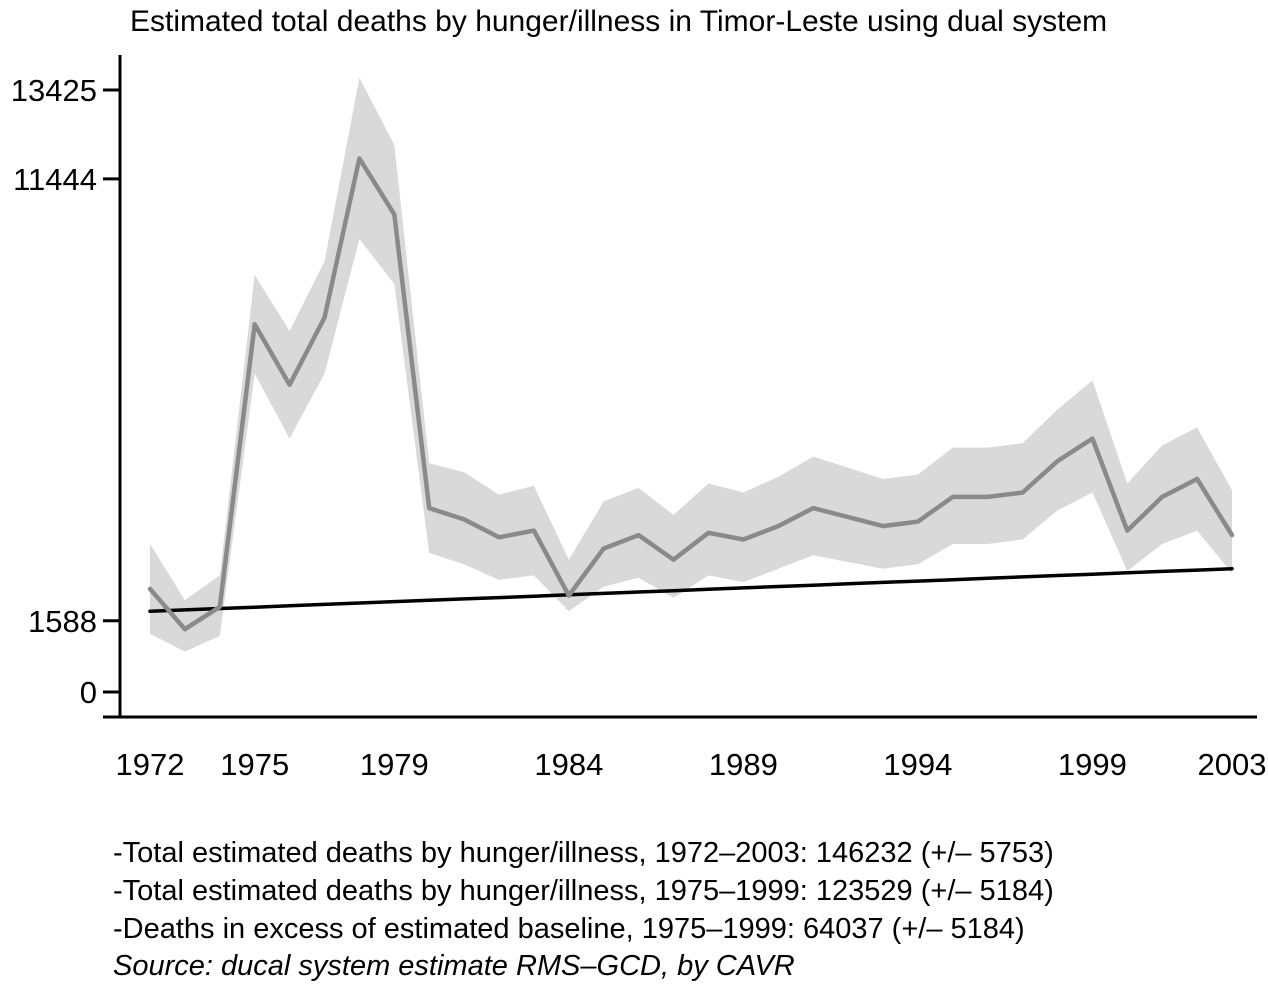  Describe the element at coordinates (88, 692) in the screenshot. I see `y-tick-label: 0` at that location.